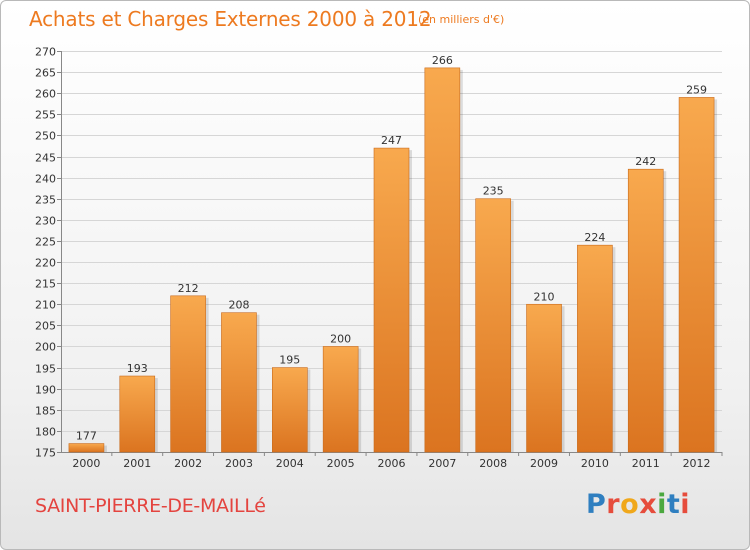 This screenshot has width=750, height=550. I want to click on y-tick-label: 180, so click(45, 432).